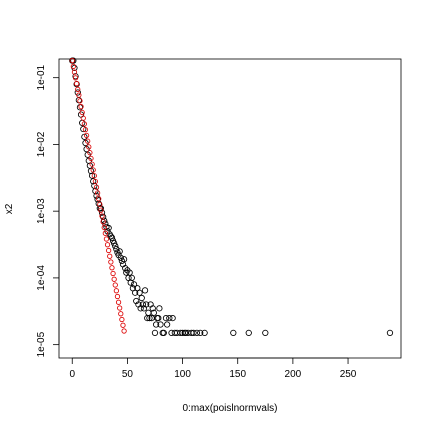 The image size is (432, 432). What do you see at coordinates (348, 374) in the screenshot?
I see `x-tick-label: 250` at bounding box center [348, 374].